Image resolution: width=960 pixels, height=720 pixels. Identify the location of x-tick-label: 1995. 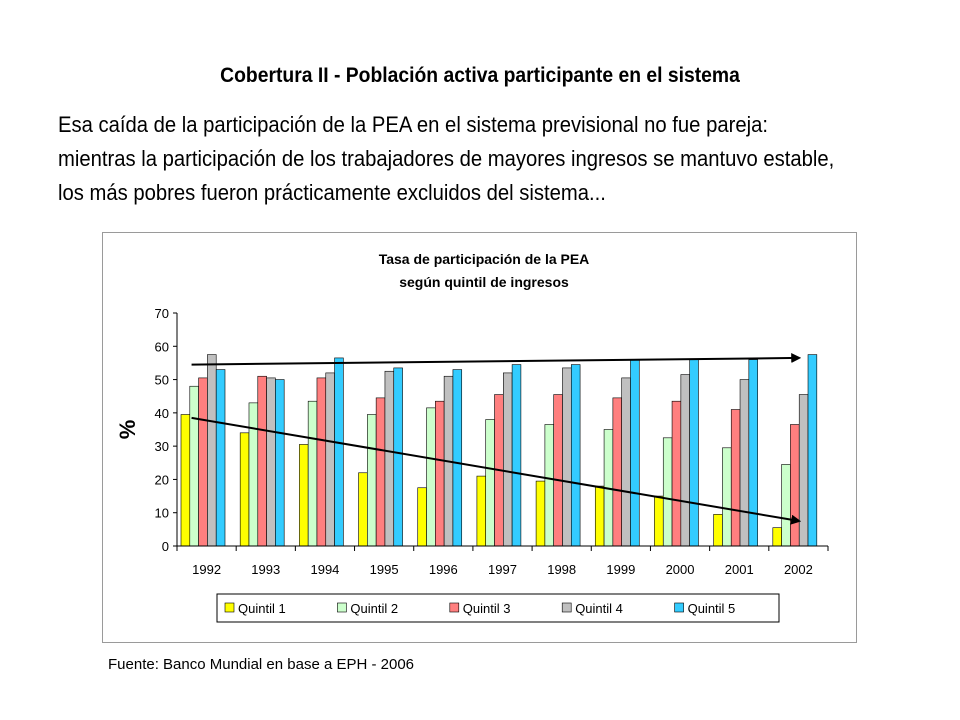
(384, 569).